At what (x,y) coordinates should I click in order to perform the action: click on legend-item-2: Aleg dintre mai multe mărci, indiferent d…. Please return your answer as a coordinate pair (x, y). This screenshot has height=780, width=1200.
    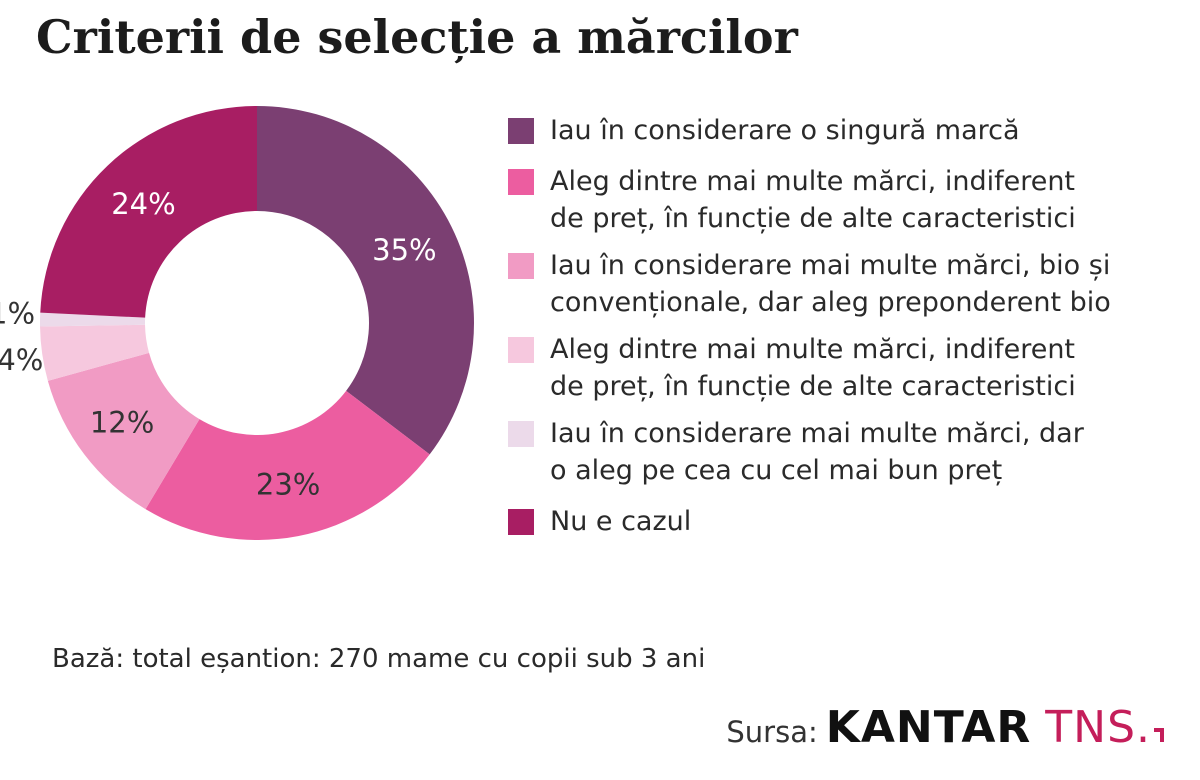
    Looking at the image, I should click on (838, 200).